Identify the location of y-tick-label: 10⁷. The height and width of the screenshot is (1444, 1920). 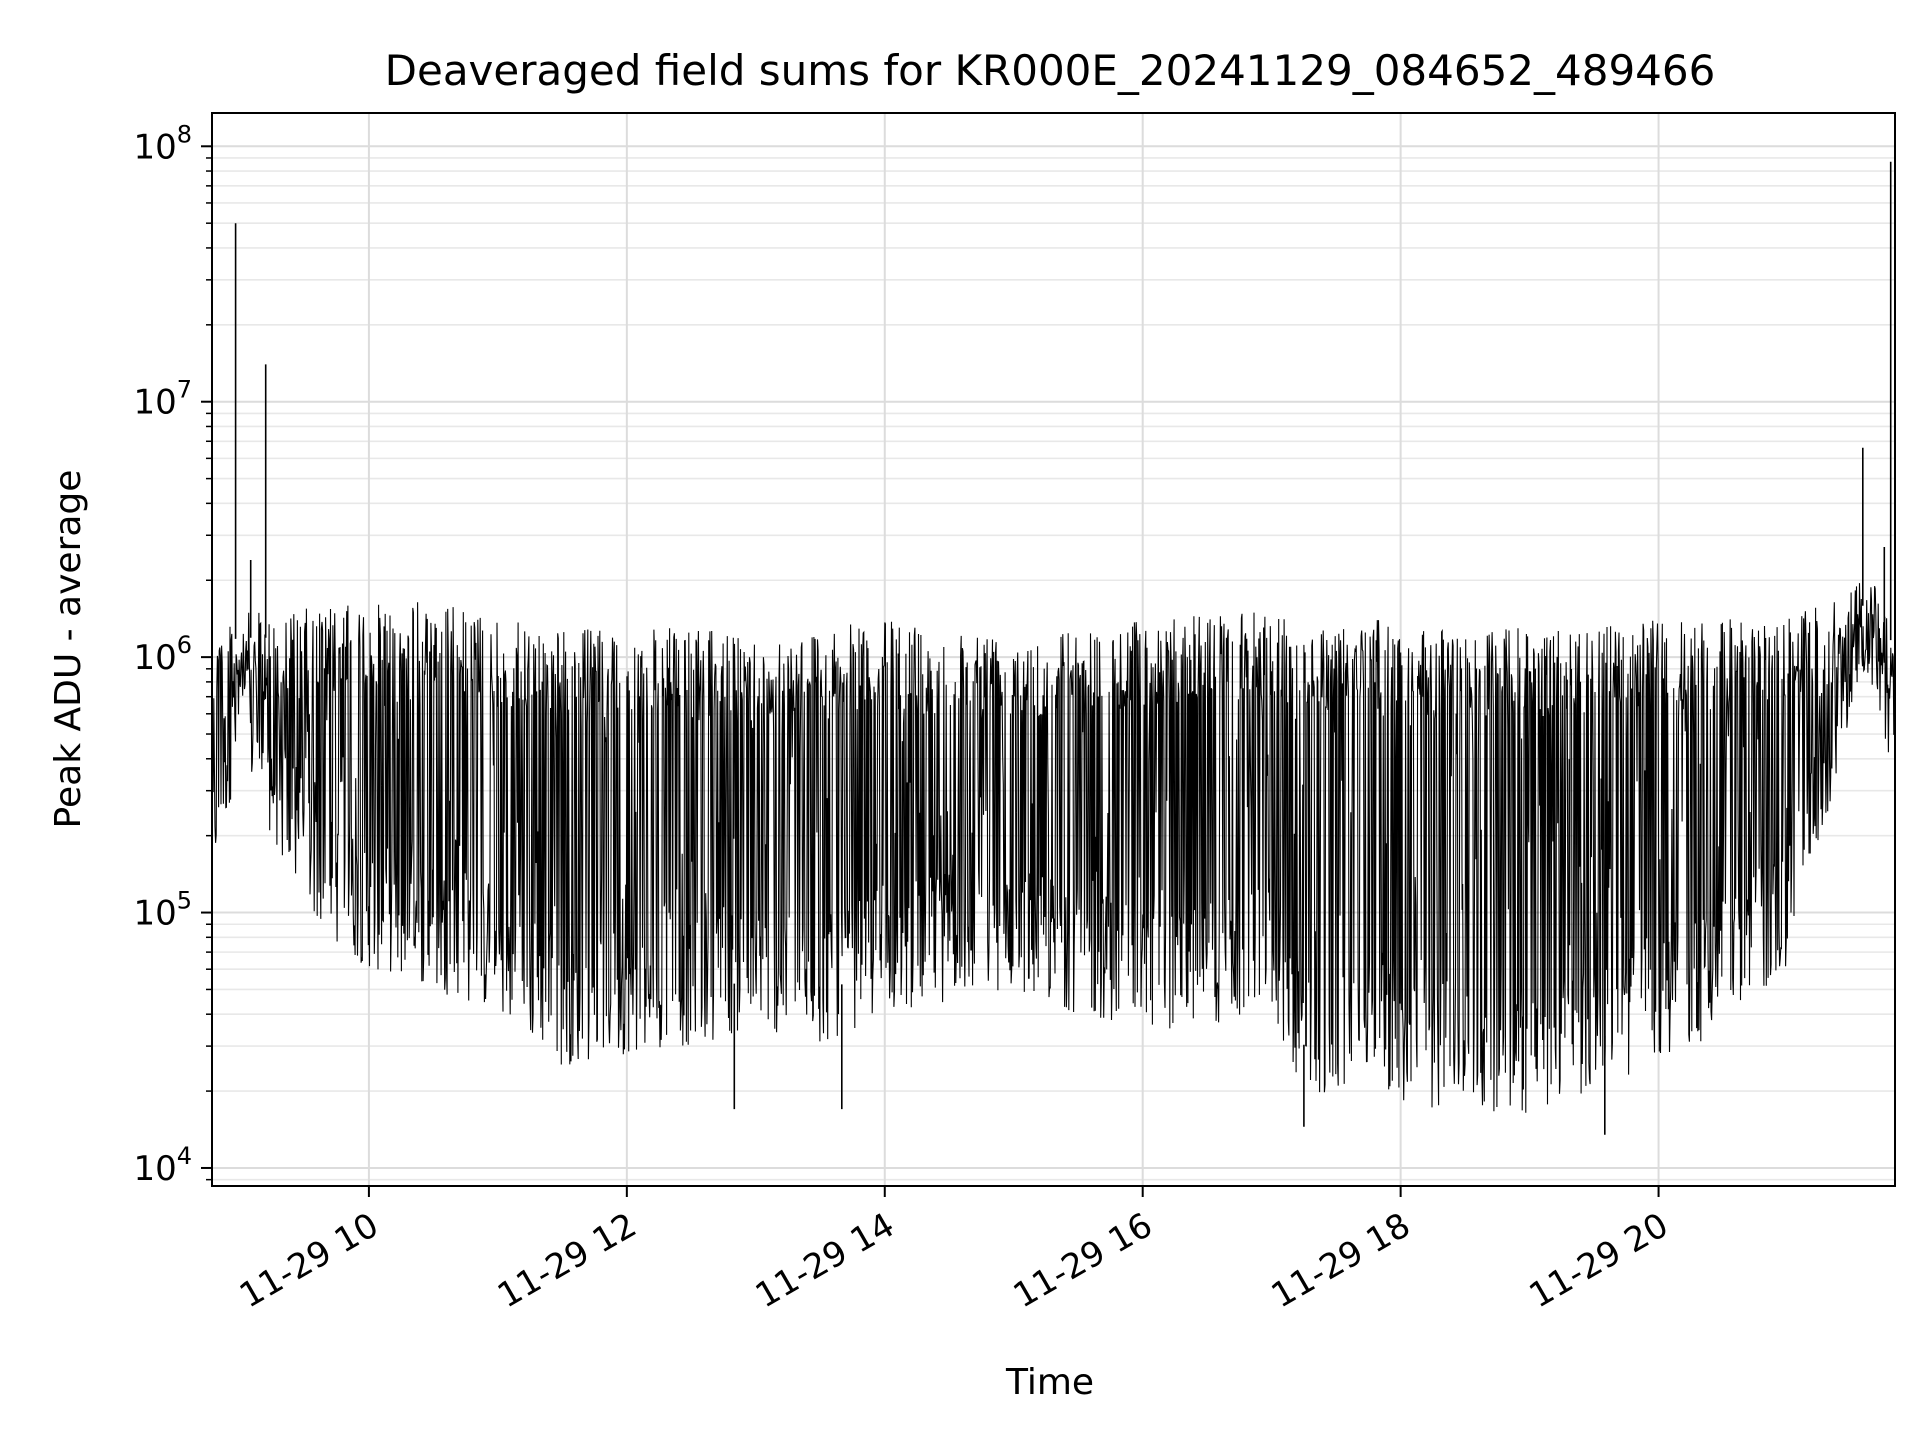
(162, 399).